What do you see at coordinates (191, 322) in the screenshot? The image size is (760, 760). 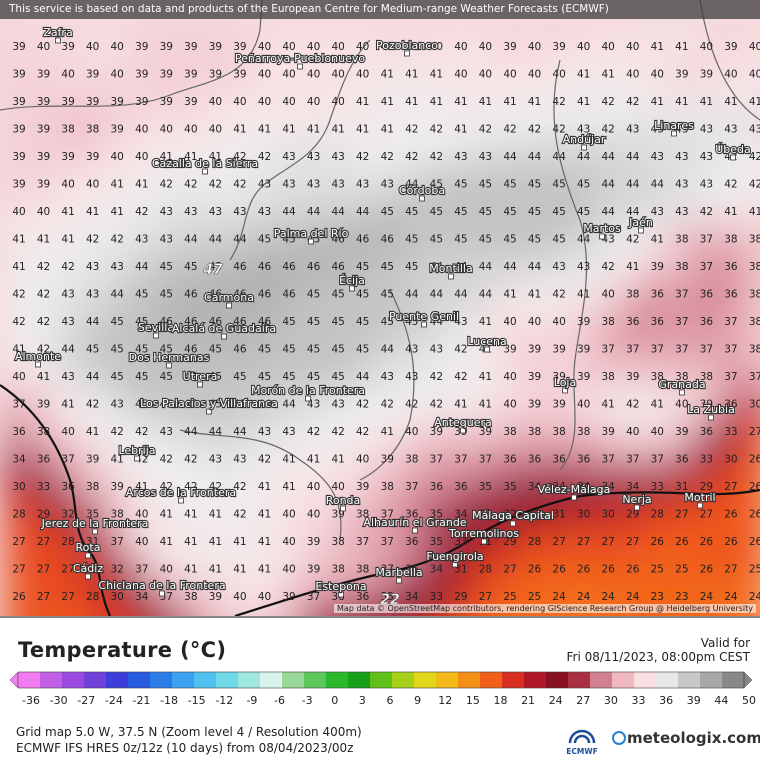 I see `temperature-value: 46` at bounding box center [191, 322].